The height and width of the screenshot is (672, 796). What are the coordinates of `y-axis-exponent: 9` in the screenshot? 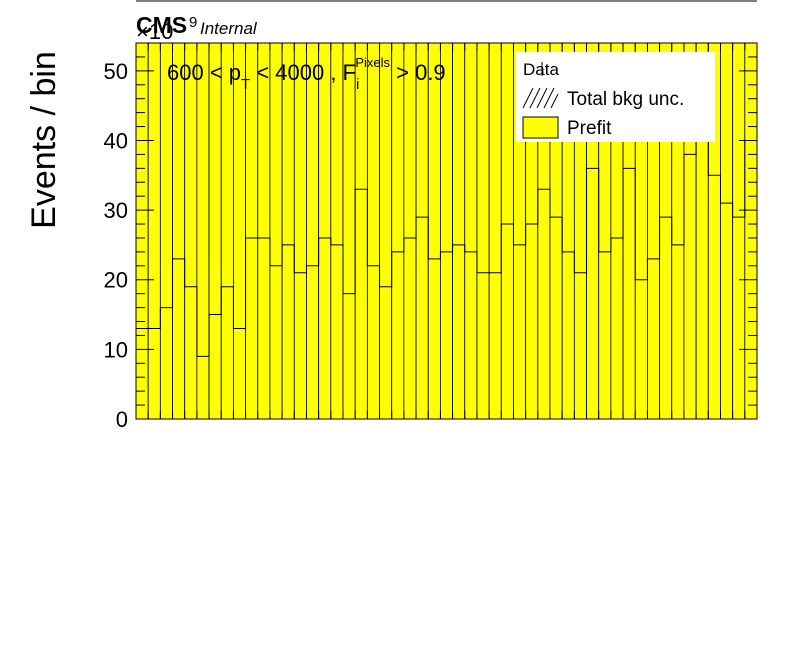 It's located at (193, 22).